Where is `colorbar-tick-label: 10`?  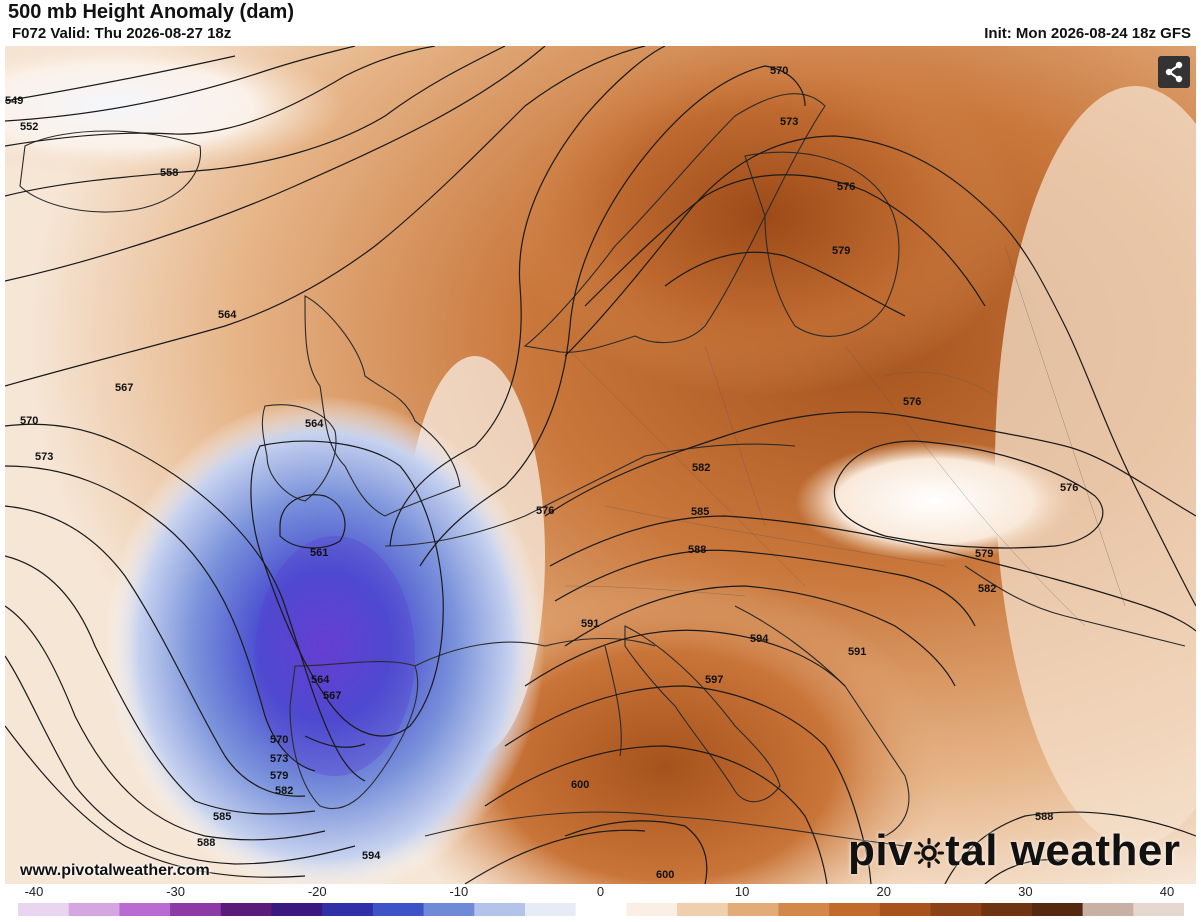 colorbar-tick-label: 10 is located at coordinates (742, 891).